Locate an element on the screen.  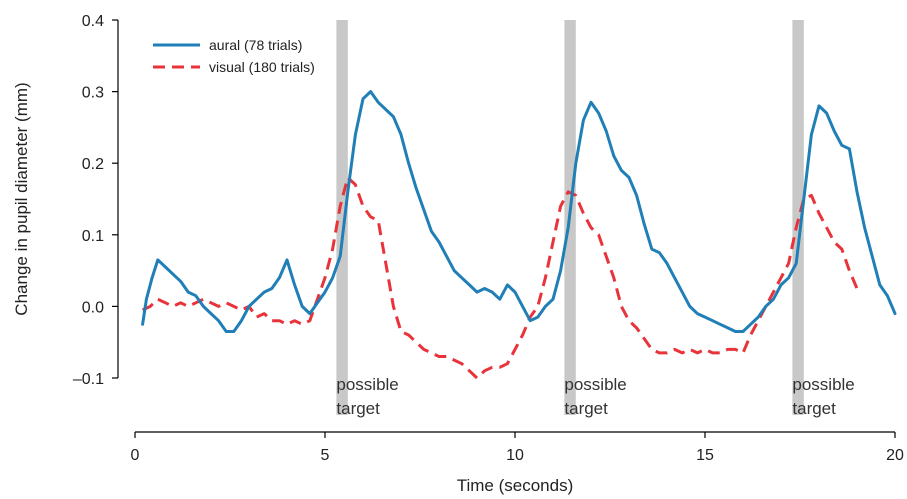
y-axis-label: Change in pupil diameter (mm) is located at coordinates (21, 198).